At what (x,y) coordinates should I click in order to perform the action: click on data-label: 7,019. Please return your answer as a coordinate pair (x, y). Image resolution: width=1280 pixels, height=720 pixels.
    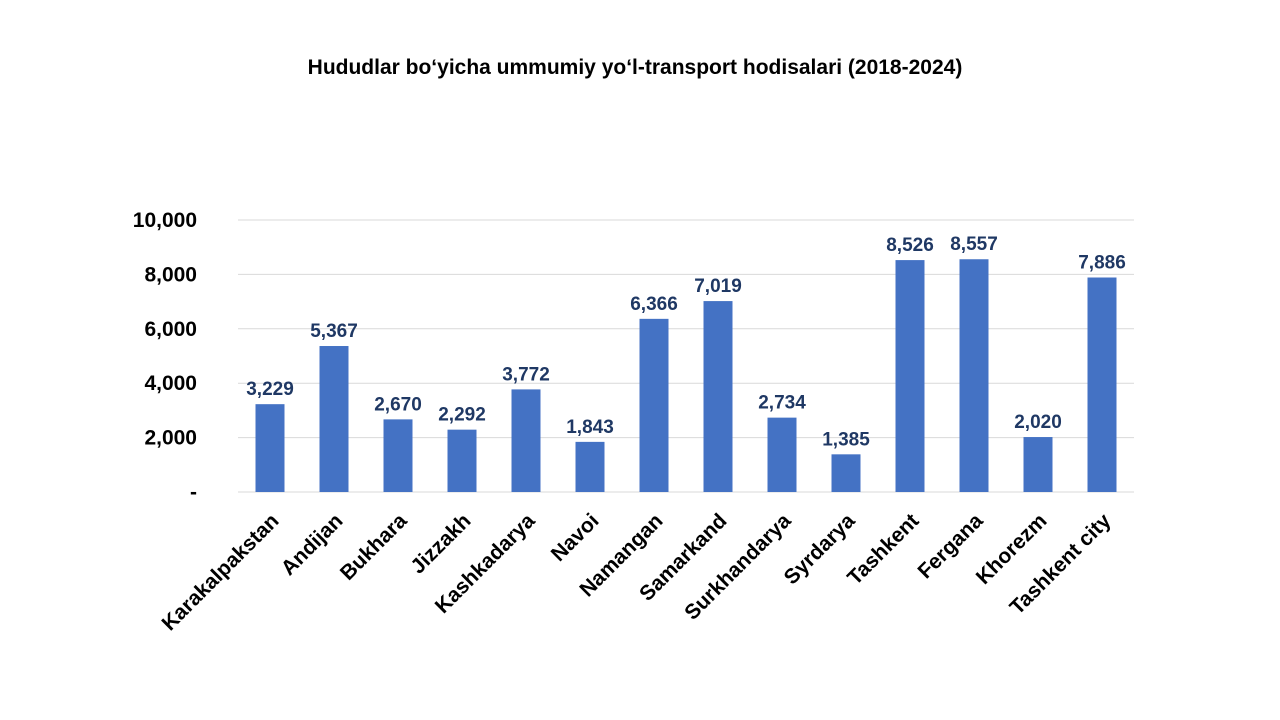
    Looking at the image, I should click on (718, 286).